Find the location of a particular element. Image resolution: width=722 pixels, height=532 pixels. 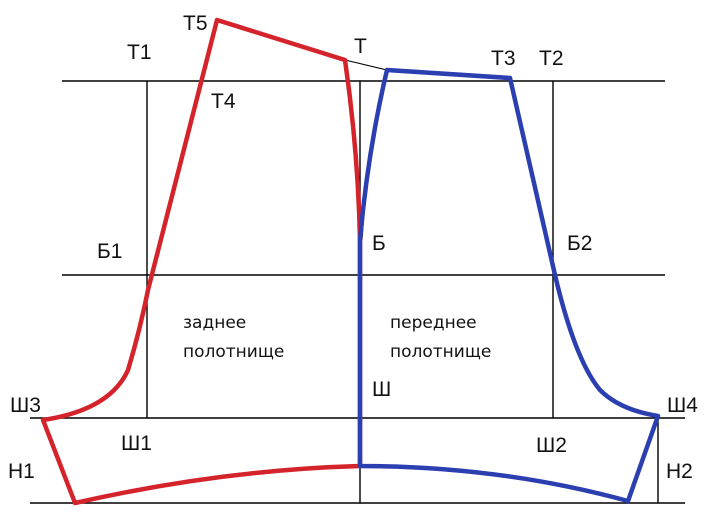

label-sh4: Ш4 is located at coordinates (682, 405).